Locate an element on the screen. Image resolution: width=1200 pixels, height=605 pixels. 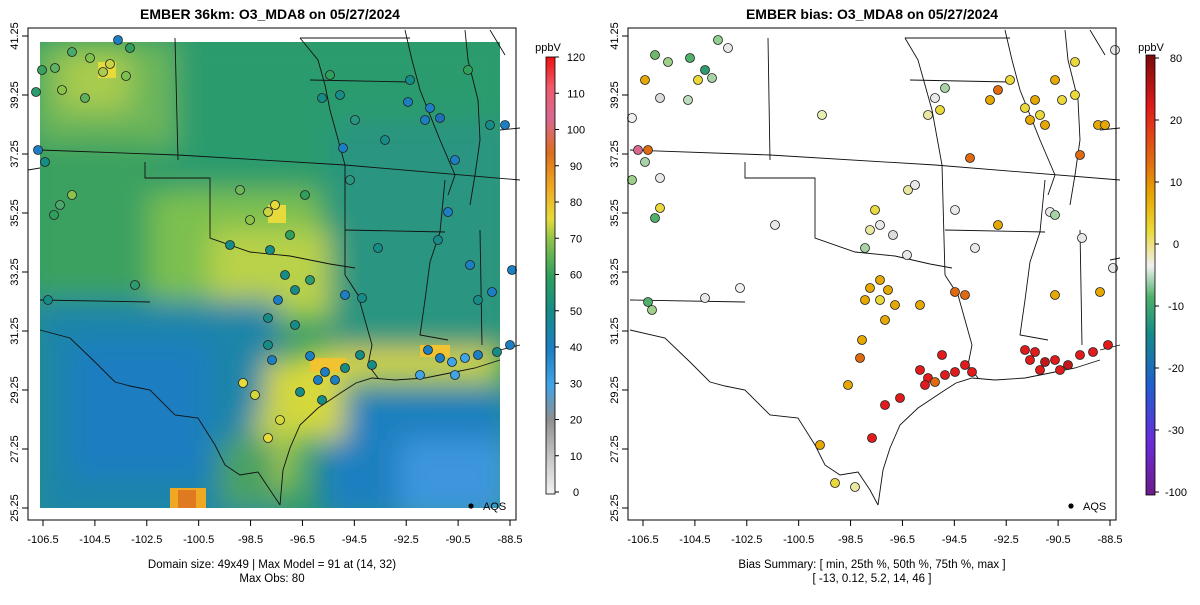
left-colorbar-unit: ppbV is located at coordinates (548, 48).